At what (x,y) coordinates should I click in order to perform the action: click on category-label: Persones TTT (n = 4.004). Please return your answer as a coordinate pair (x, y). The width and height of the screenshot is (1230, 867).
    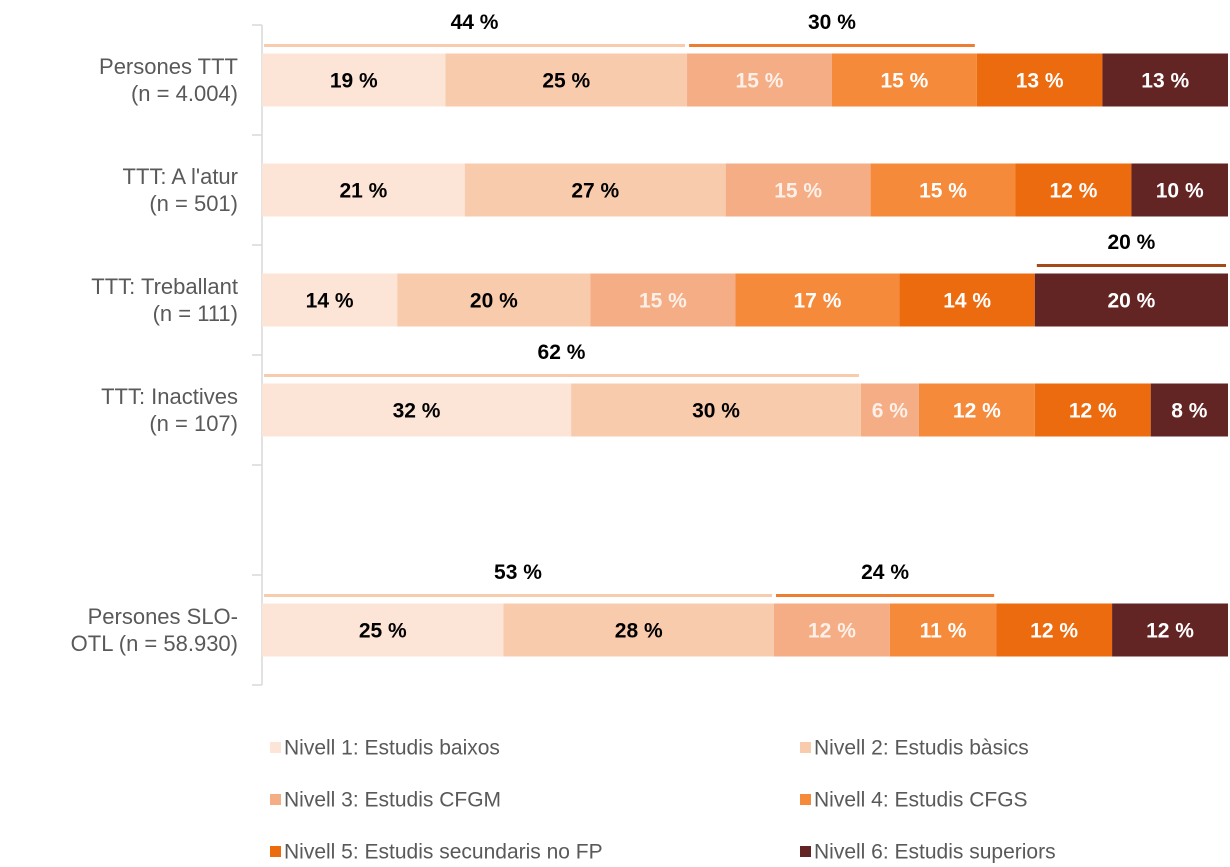
    Looking at the image, I should click on (168, 80).